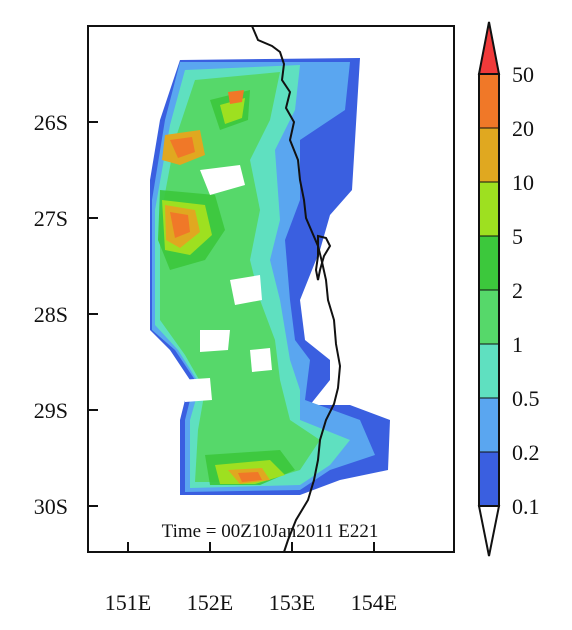 This screenshot has height=630, width=572. I want to click on colorbar-frame, so click(489, 290).